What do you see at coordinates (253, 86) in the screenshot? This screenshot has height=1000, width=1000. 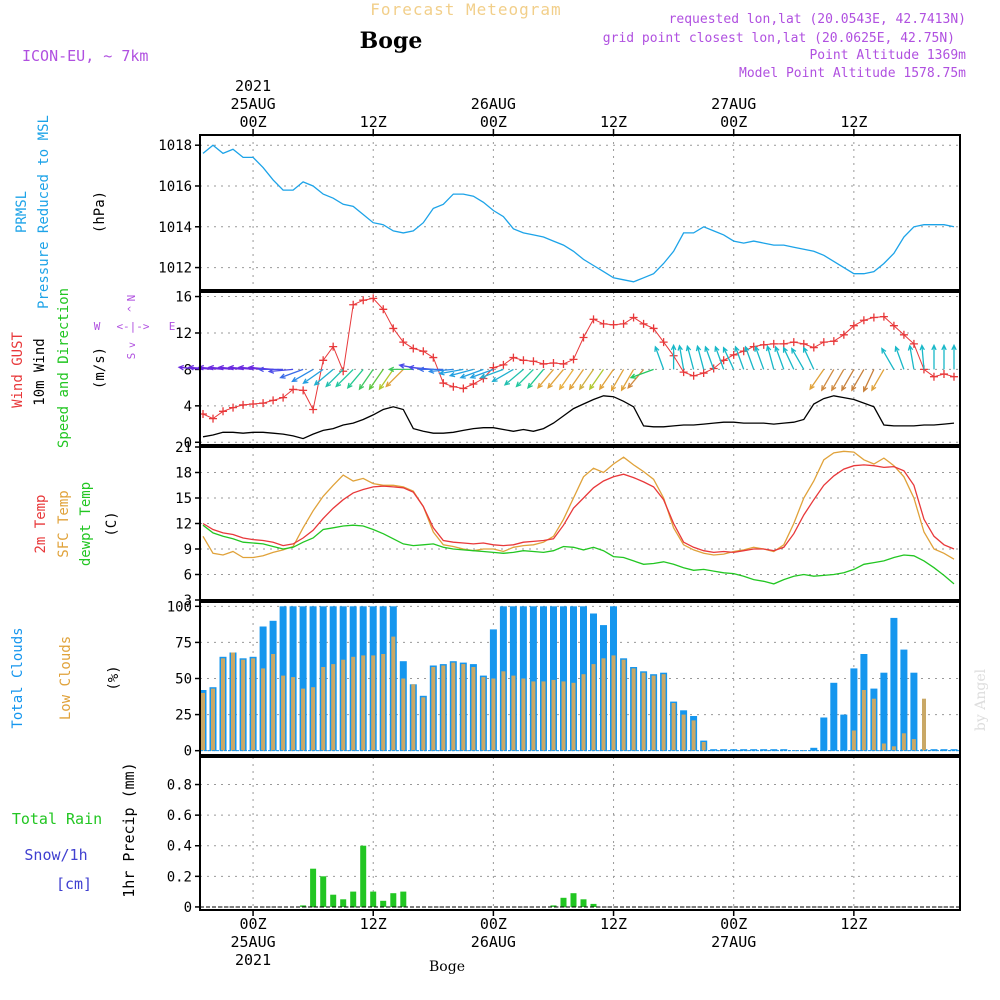 I see `top-time-label: 2021` at bounding box center [253, 86].